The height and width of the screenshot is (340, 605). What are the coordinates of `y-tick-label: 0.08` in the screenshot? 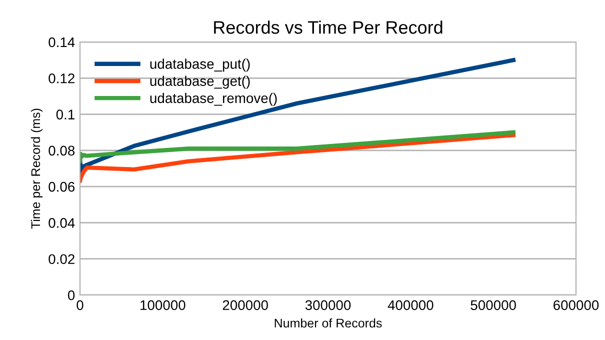 It's located at (61, 151).